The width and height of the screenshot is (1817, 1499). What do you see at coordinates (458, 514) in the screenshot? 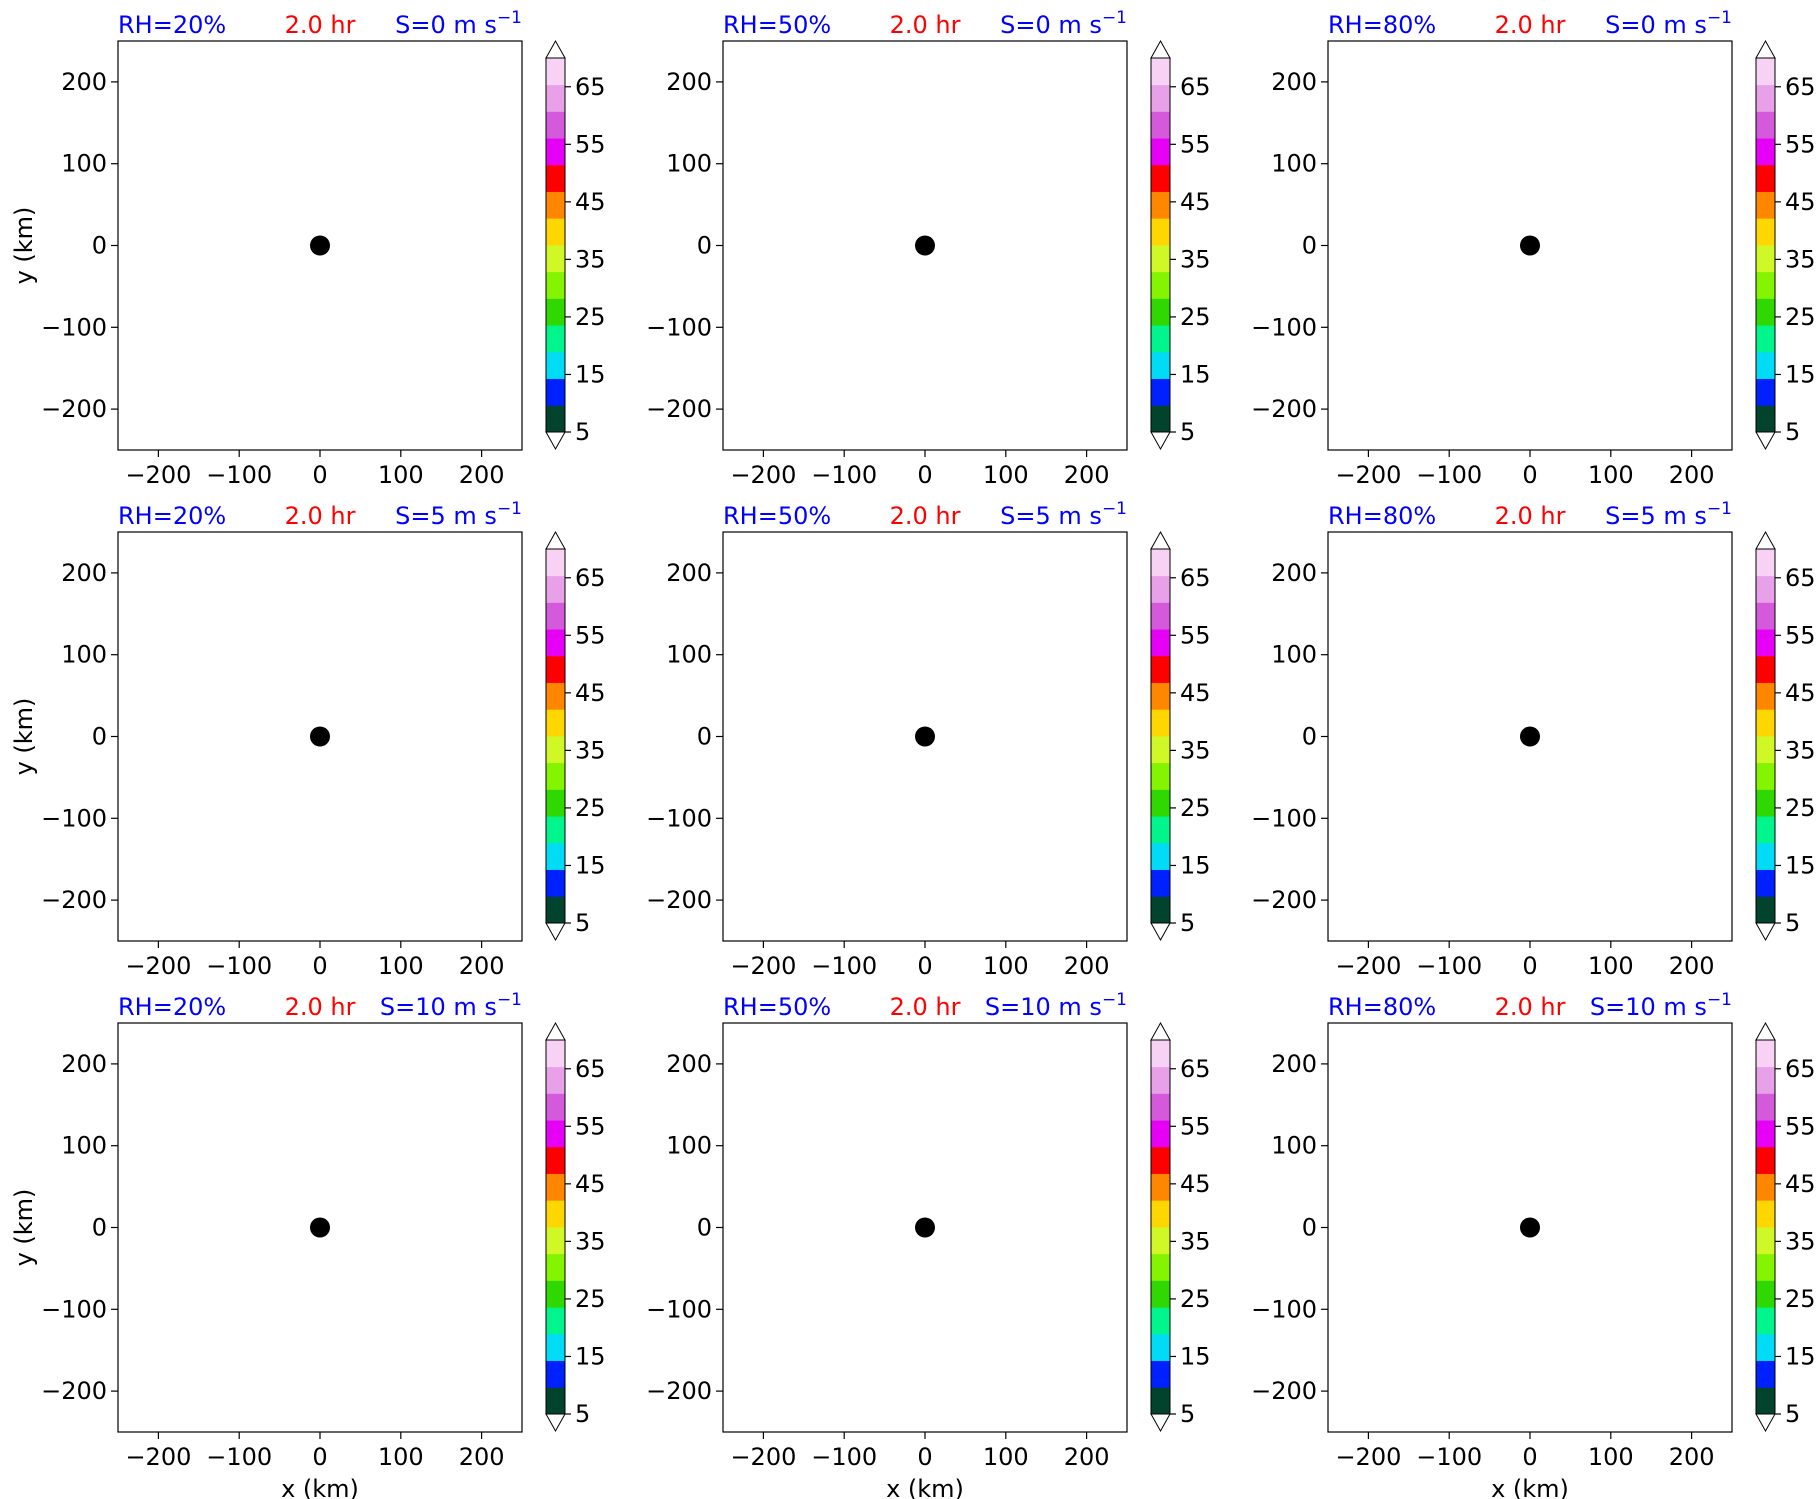
I see `panel-title-right: S=5 m s−1` at bounding box center [458, 514].